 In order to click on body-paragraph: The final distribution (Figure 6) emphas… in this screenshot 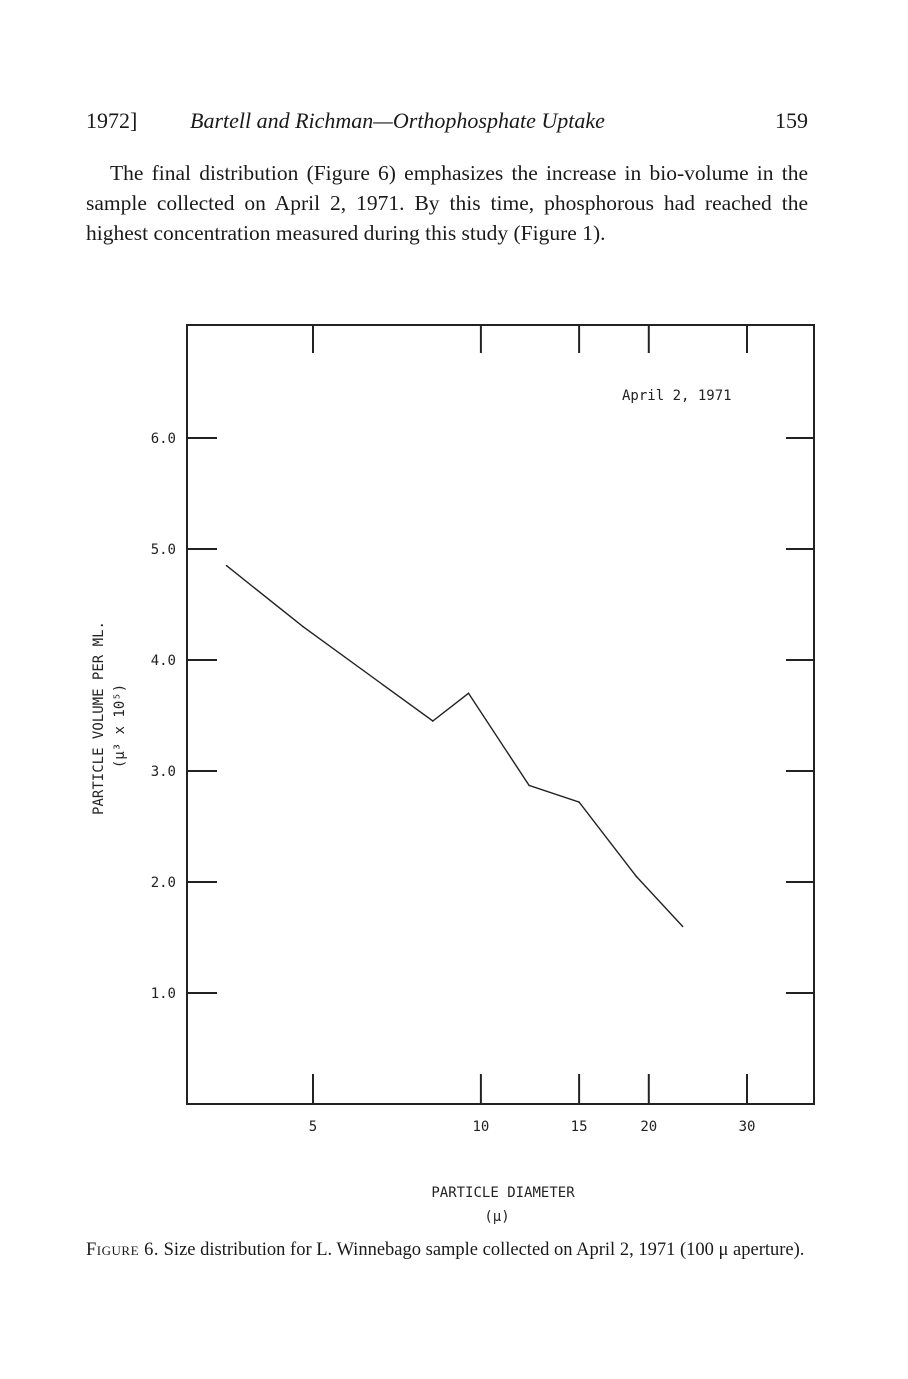, I will do `click(447, 203)`.